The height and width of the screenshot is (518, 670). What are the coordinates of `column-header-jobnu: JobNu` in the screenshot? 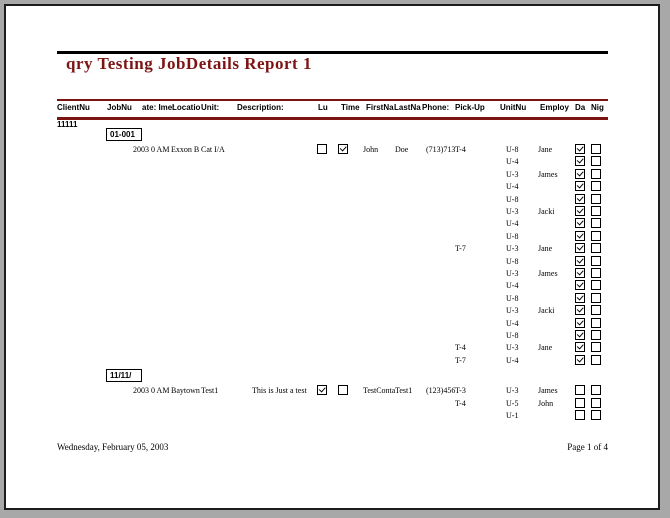 It's located at (119, 107).